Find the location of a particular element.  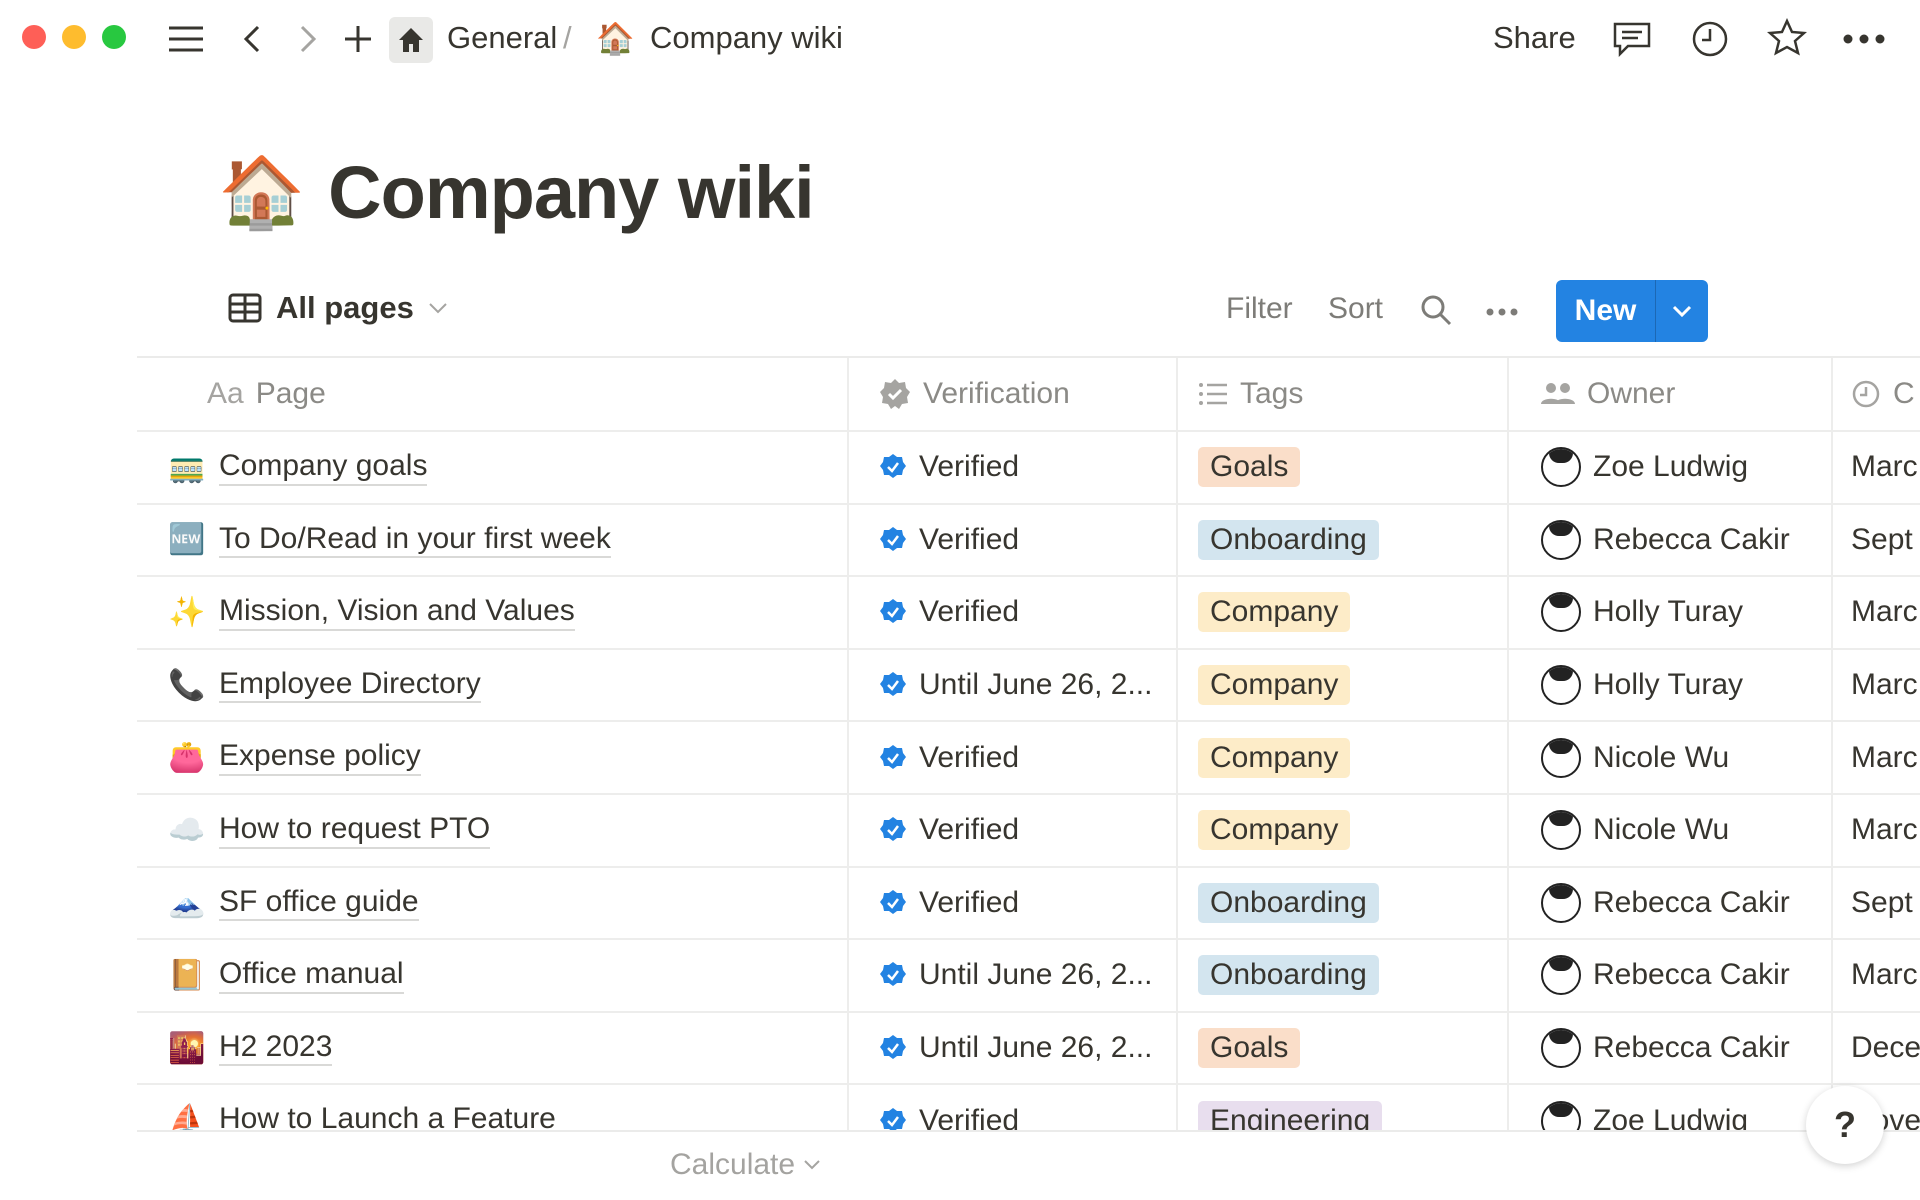

history-clock-icon is located at coordinates (1710, 39).